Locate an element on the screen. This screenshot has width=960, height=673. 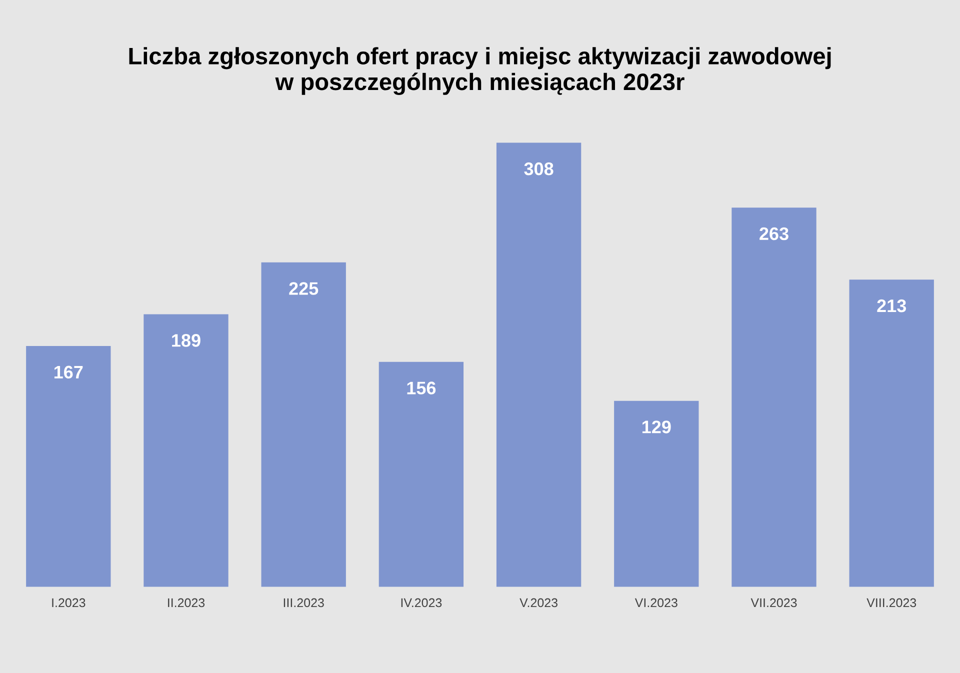
chart-title: Liczba zgłoszonych ofert pracy i miejsc aktywizacji zawodowej w poszczególnych miesiącach 2023r is located at coordinates (480, 71).